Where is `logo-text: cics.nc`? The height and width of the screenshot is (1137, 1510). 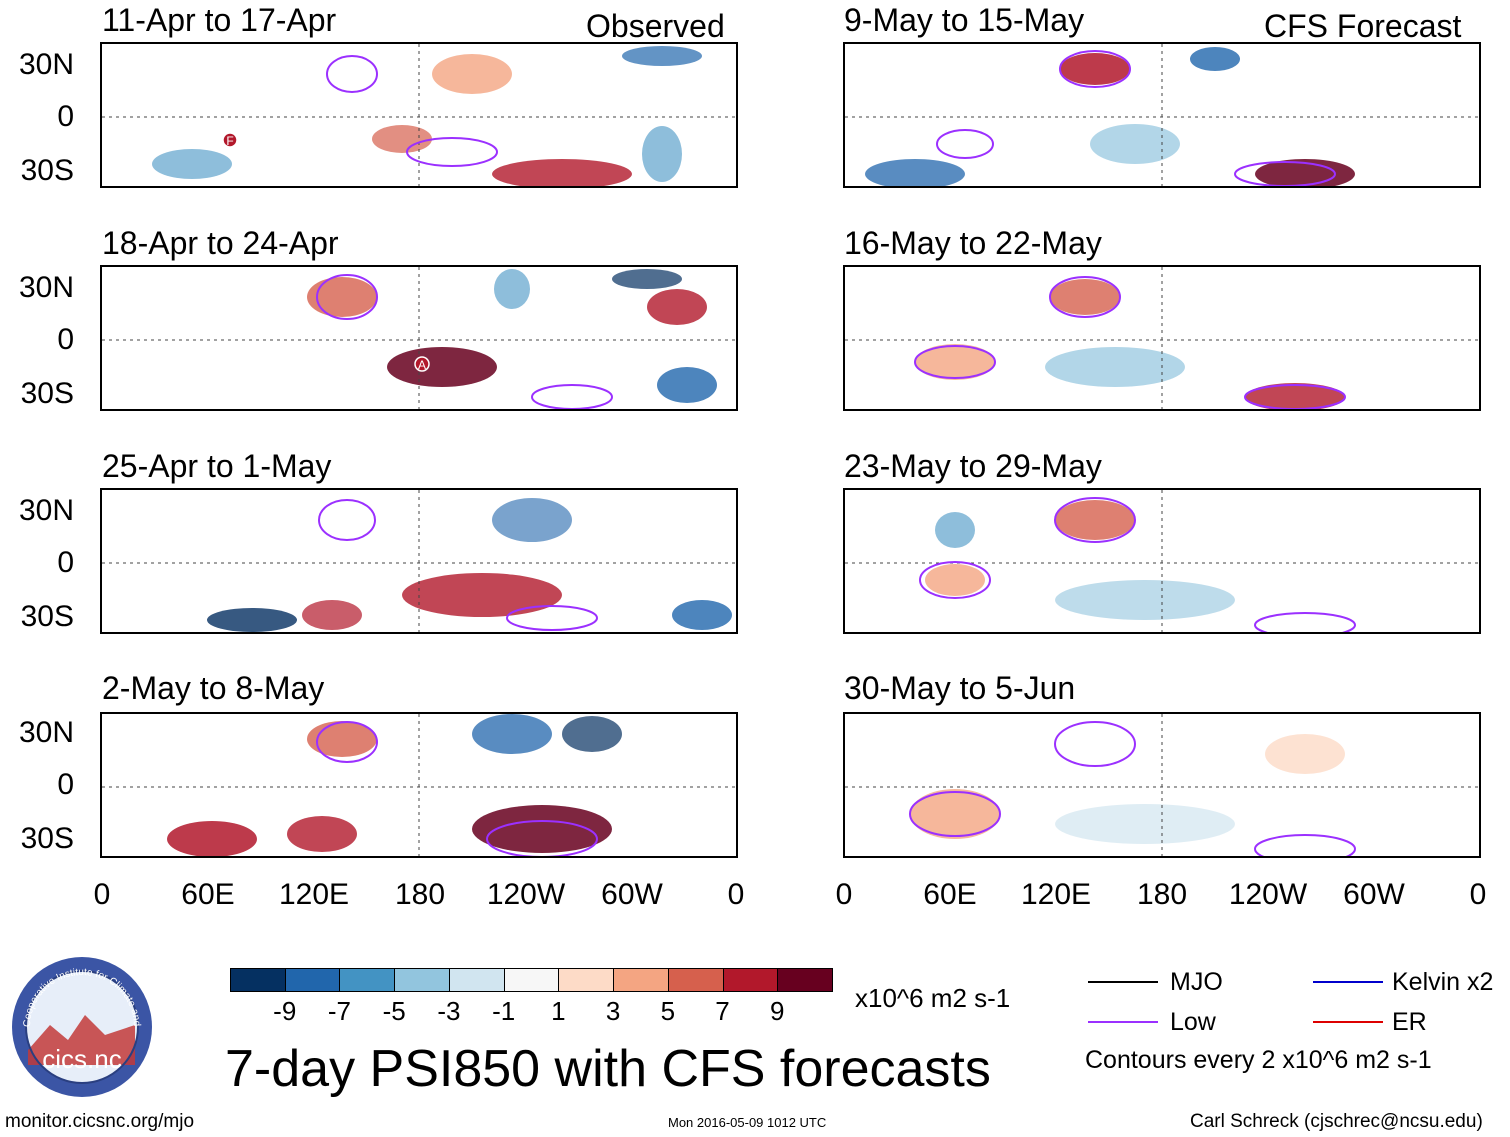
logo-text: cics.nc is located at coordinates (81, 1059).